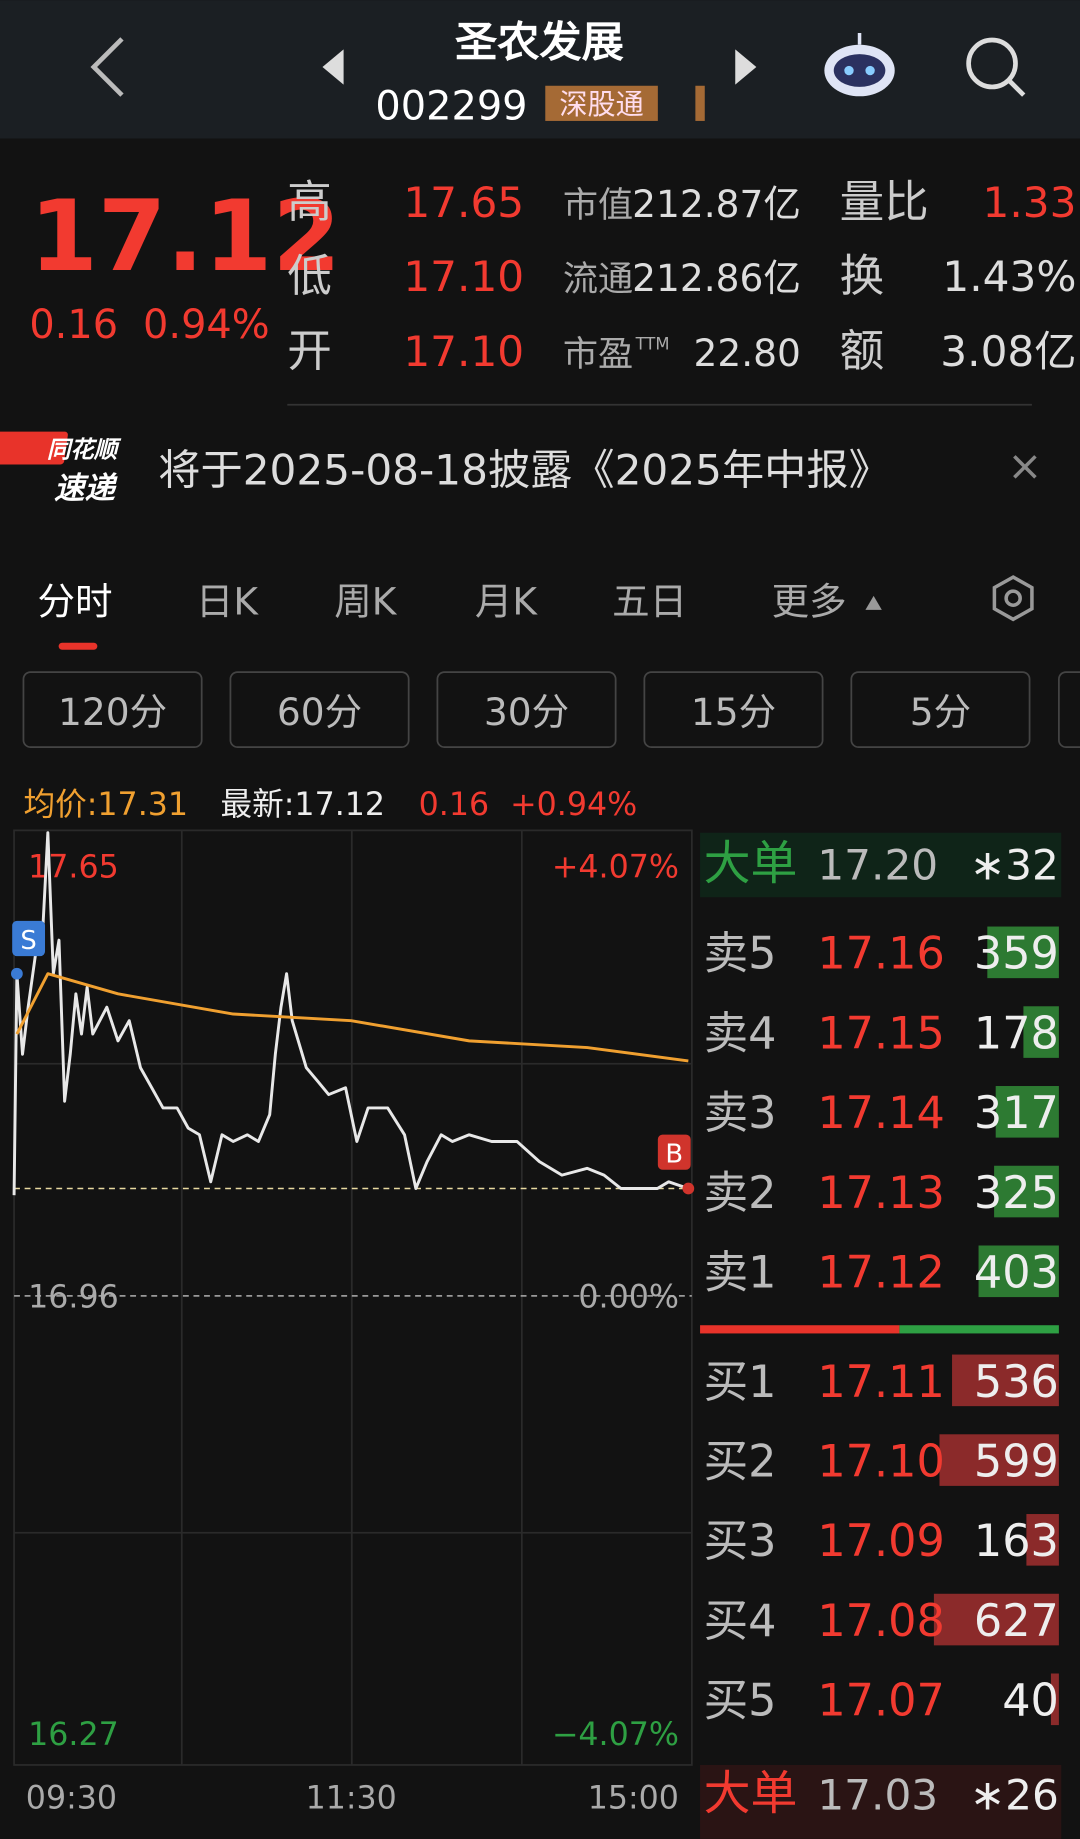  What do you see at coordinates (352, 1017) in the screenshot?
I see `average-line` at bounding box center [352, 1017].